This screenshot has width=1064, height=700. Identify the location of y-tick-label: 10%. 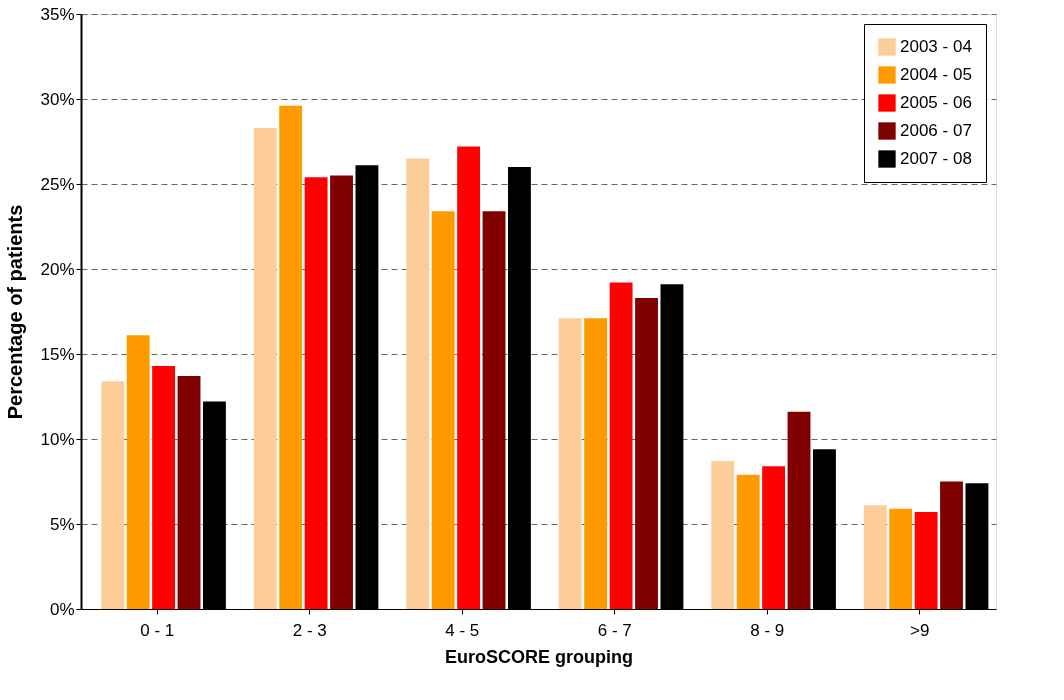
(57, 439).